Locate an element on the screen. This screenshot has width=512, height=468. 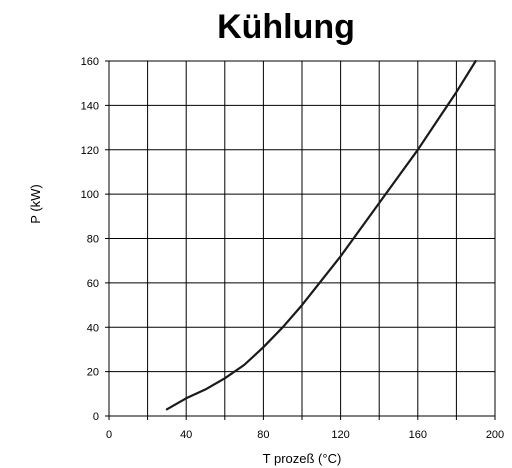
x-axis-ticks: 0 40 80 120 160 200 is located at coordinates (305, 428).